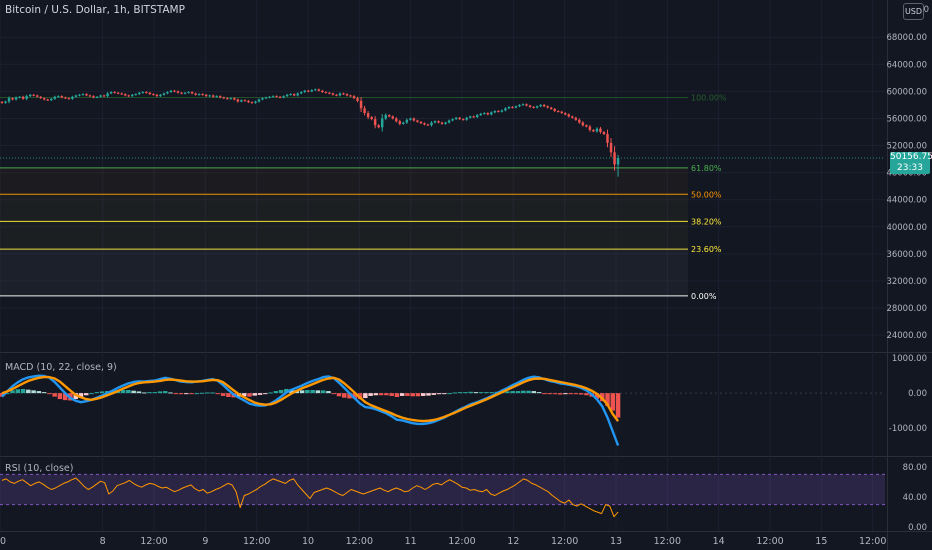  I want to click on x-tick-label: 9, so click(205, 541).